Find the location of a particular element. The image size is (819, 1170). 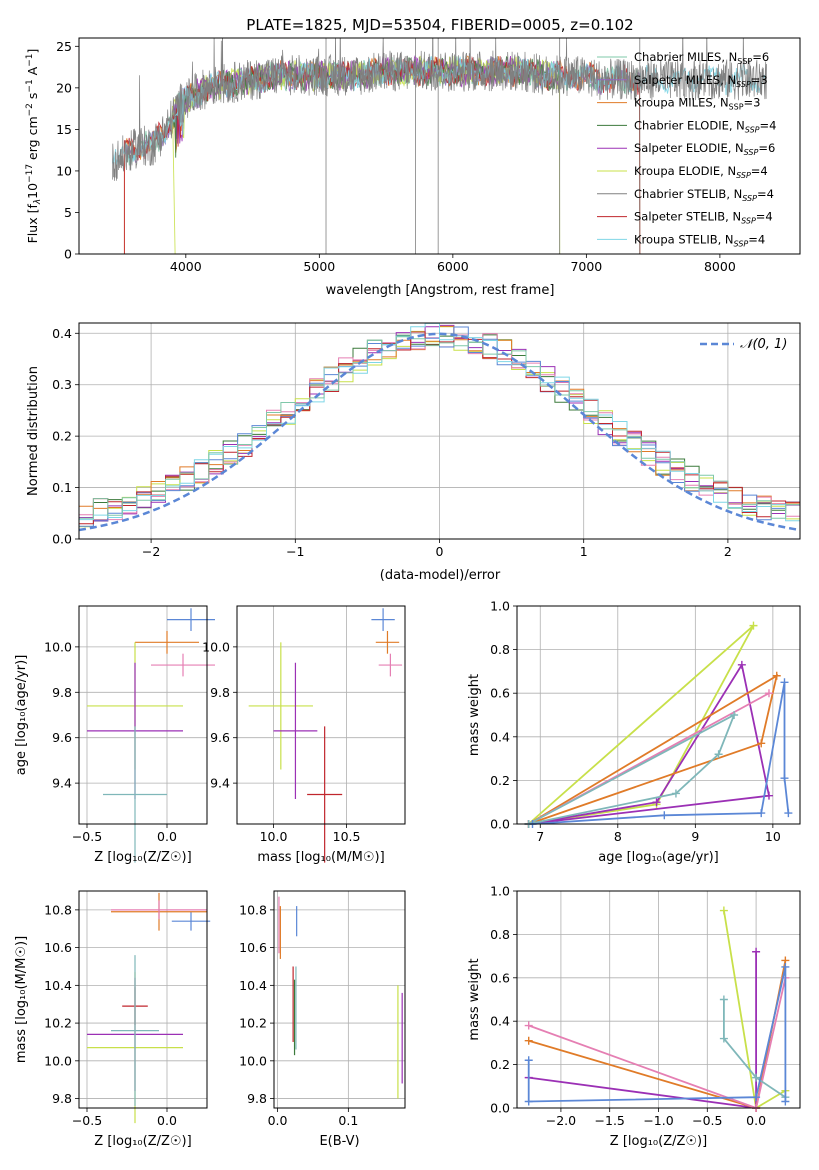

age-vs-mass-xtick-label: 10.5 is located at coordinates (347, 836).